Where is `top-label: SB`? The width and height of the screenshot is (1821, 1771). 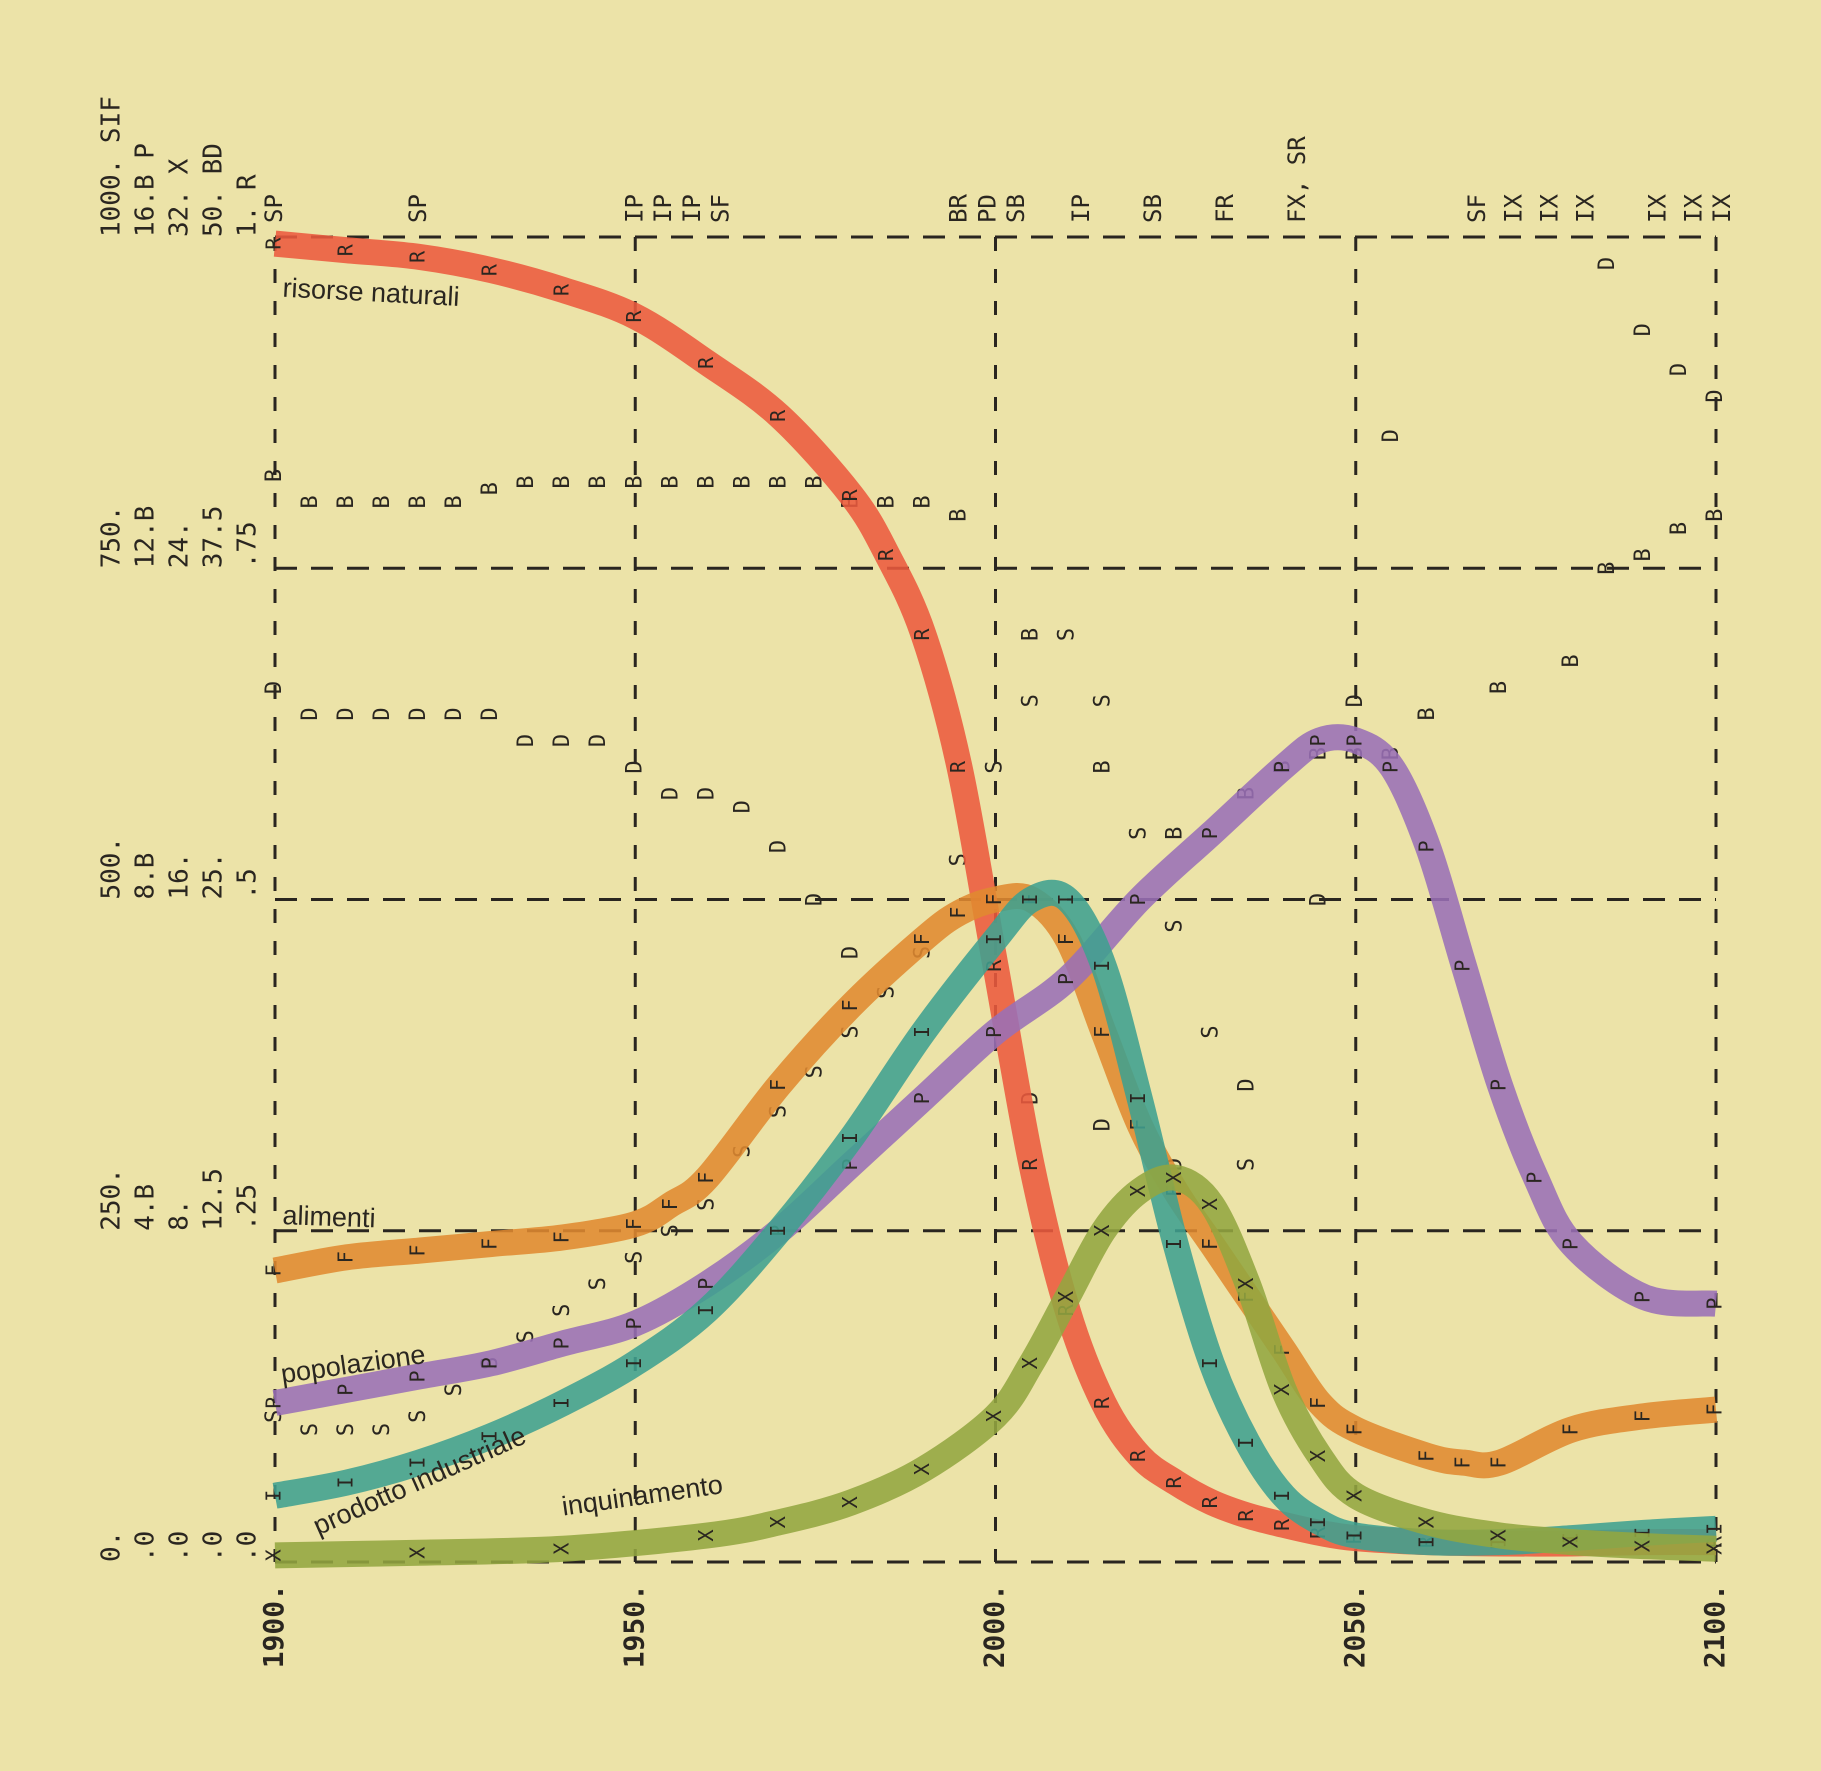 top-label: SB is located at coordinates (1016, 208).